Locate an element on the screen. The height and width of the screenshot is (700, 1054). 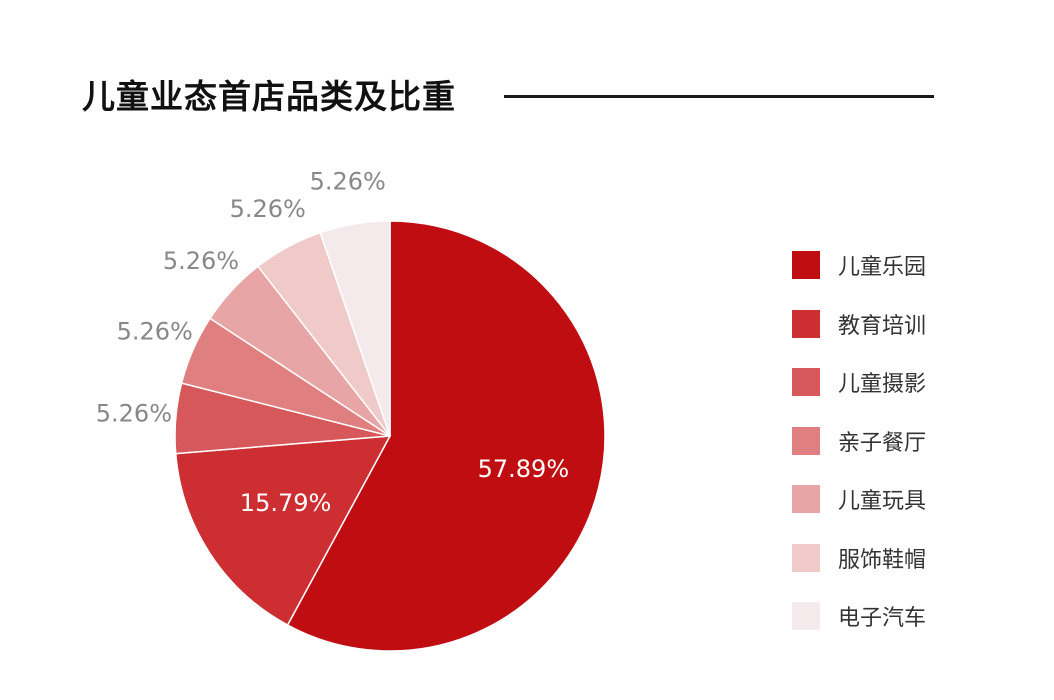
legend-item: 电子汽车 is located at coordinates (859, 616).